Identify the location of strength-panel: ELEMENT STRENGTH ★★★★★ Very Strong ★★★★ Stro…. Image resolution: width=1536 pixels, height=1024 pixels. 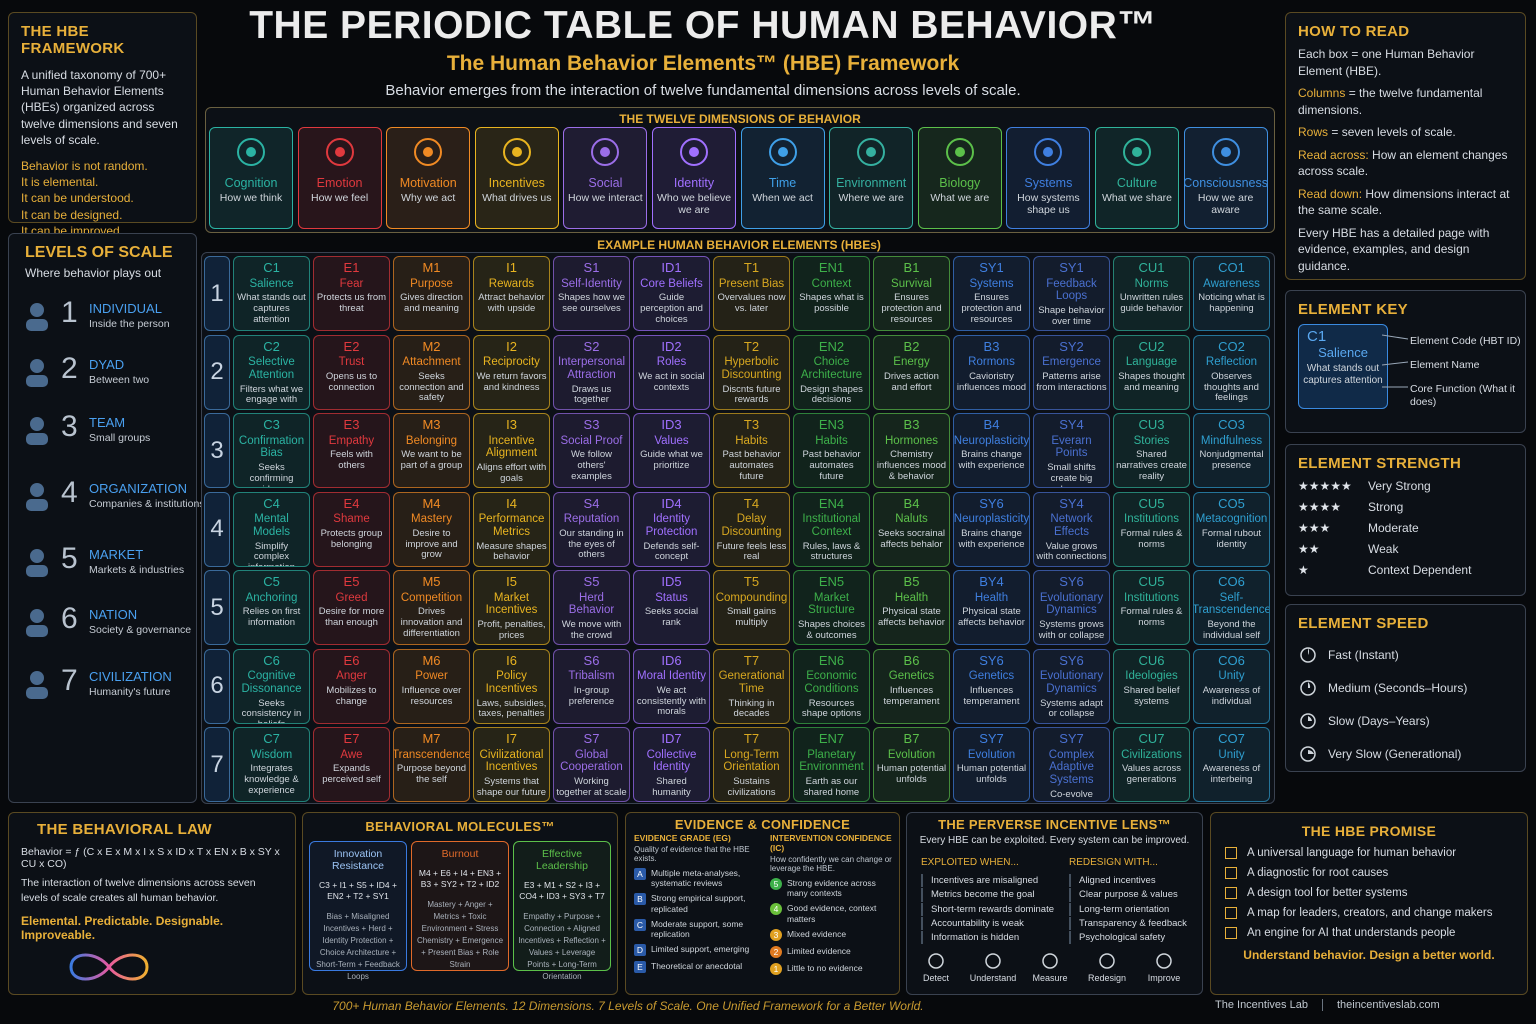
(1405, 520).